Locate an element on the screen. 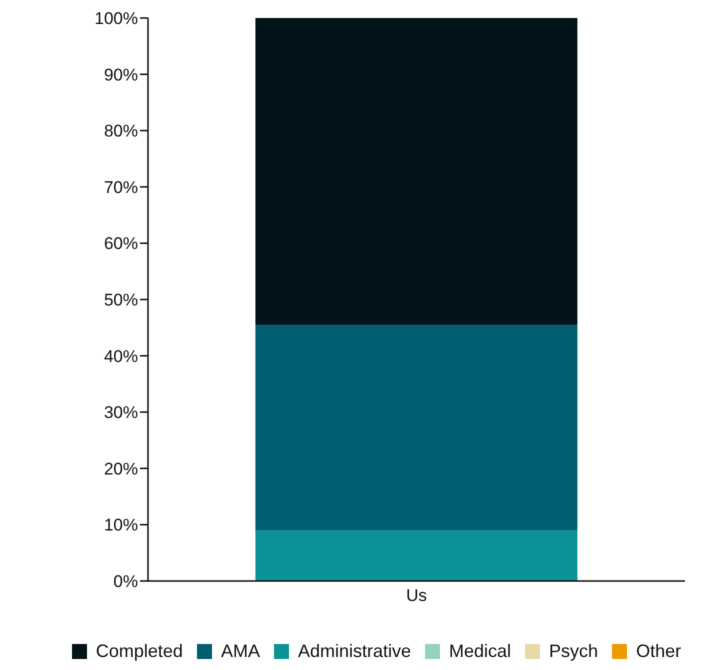 Image resolution: width=713 pixels, height=670 pixels. legend-label: Completed is located at coordinates (138, 651).